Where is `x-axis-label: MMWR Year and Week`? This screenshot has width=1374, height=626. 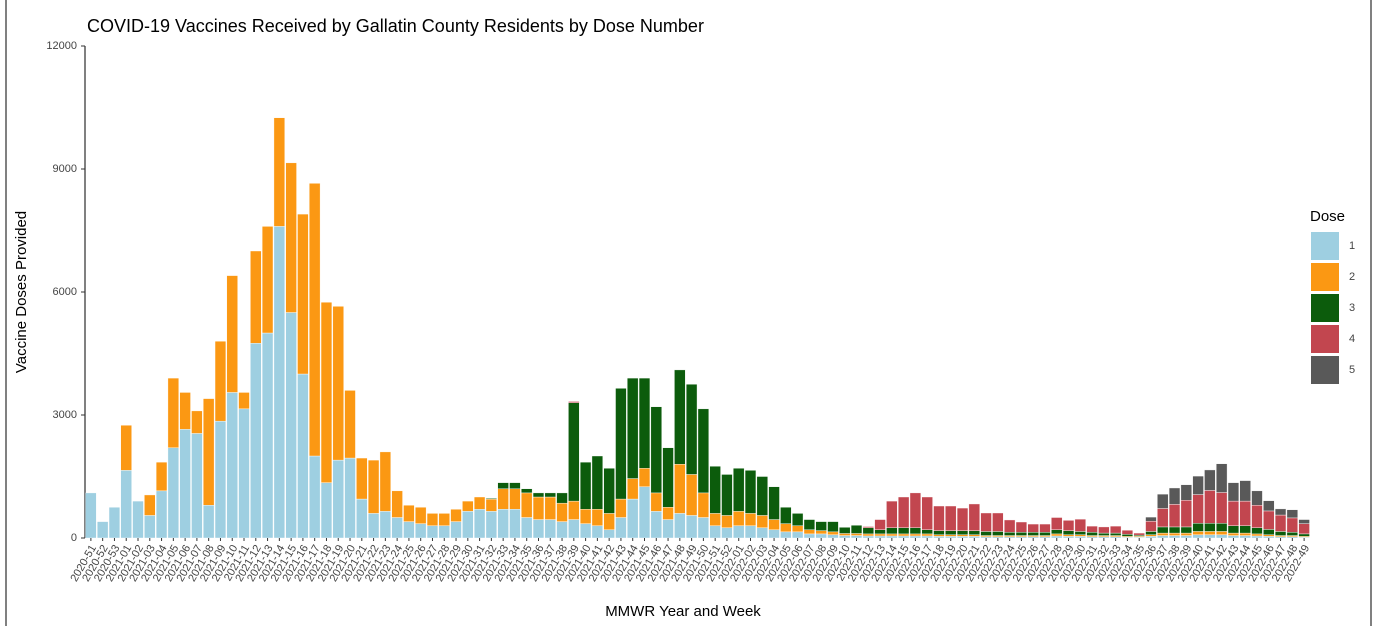 x-axis-label: MMWR Year and Week is located at coordinates (683, 611).